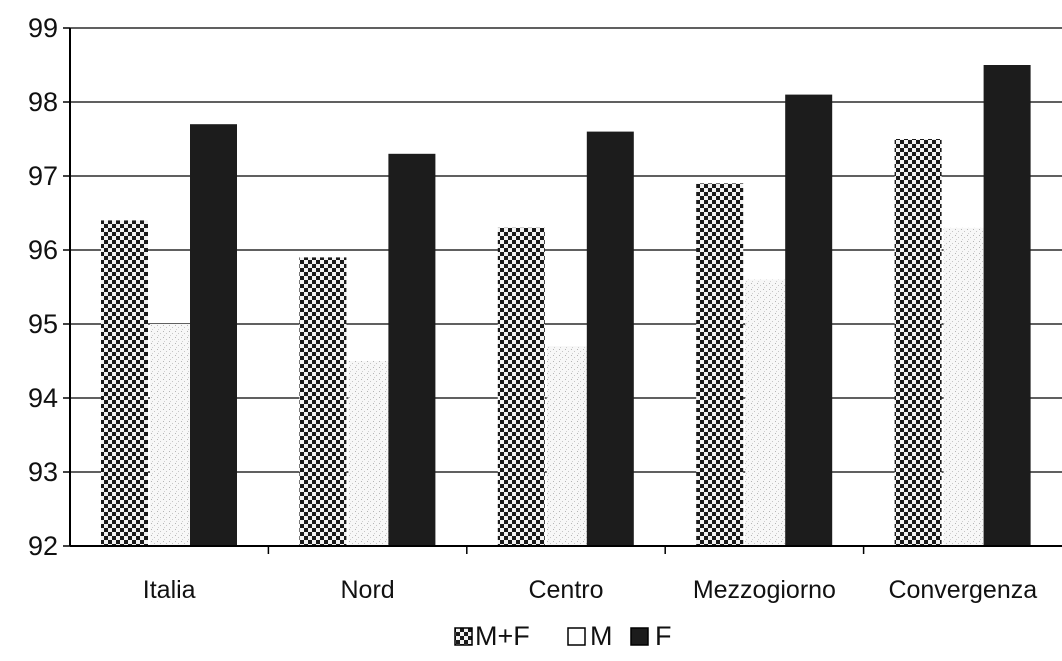  Describe the element at coordinates (173, 435) in the screenshot. I see `bar-m-italia` at that location.